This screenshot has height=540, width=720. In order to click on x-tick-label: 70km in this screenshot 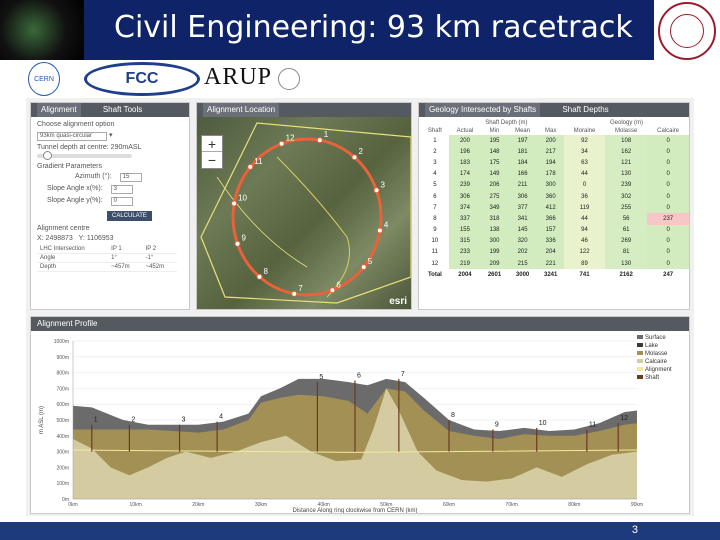, I will do `click(512, 505)`.